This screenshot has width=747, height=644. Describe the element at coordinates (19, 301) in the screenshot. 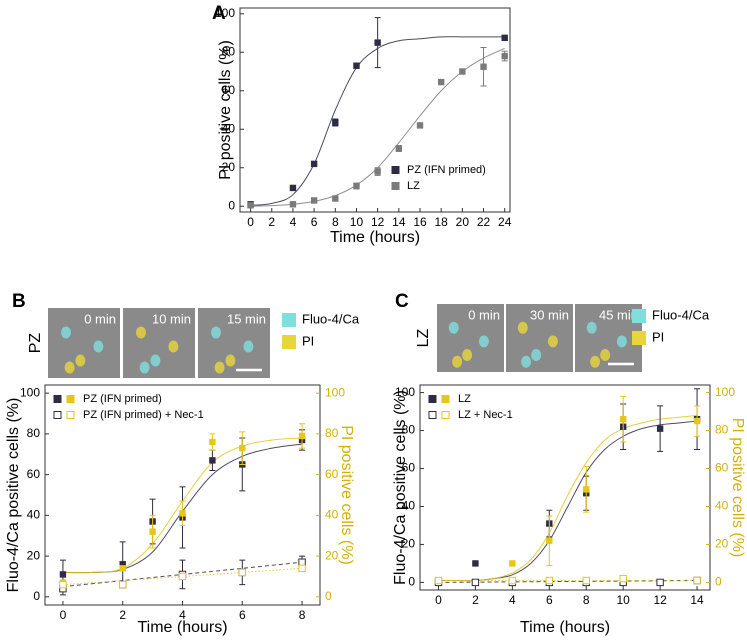

I see `panel-label: B` at that location.